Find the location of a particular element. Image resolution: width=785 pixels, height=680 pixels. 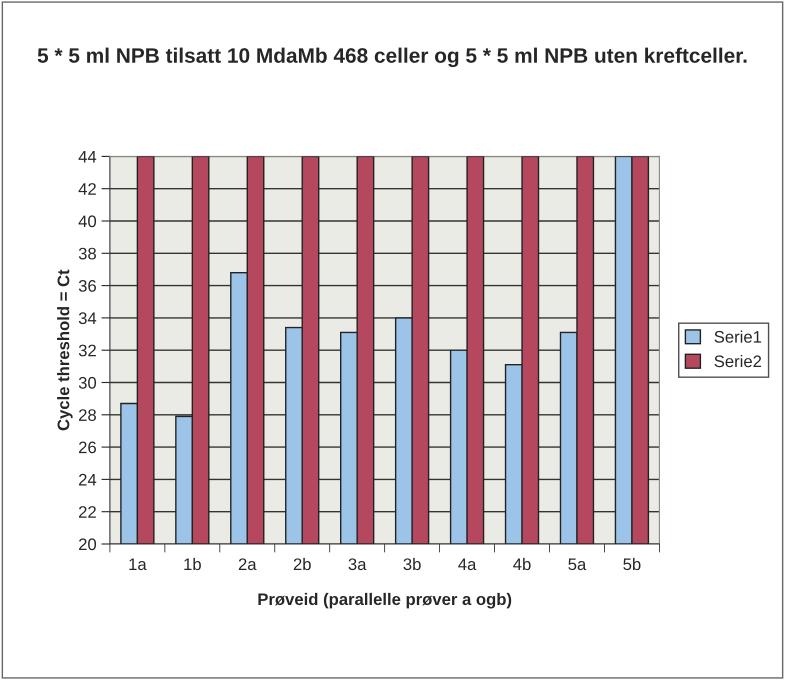

y-tick-label: 20 is located at coordinates (87, 544).